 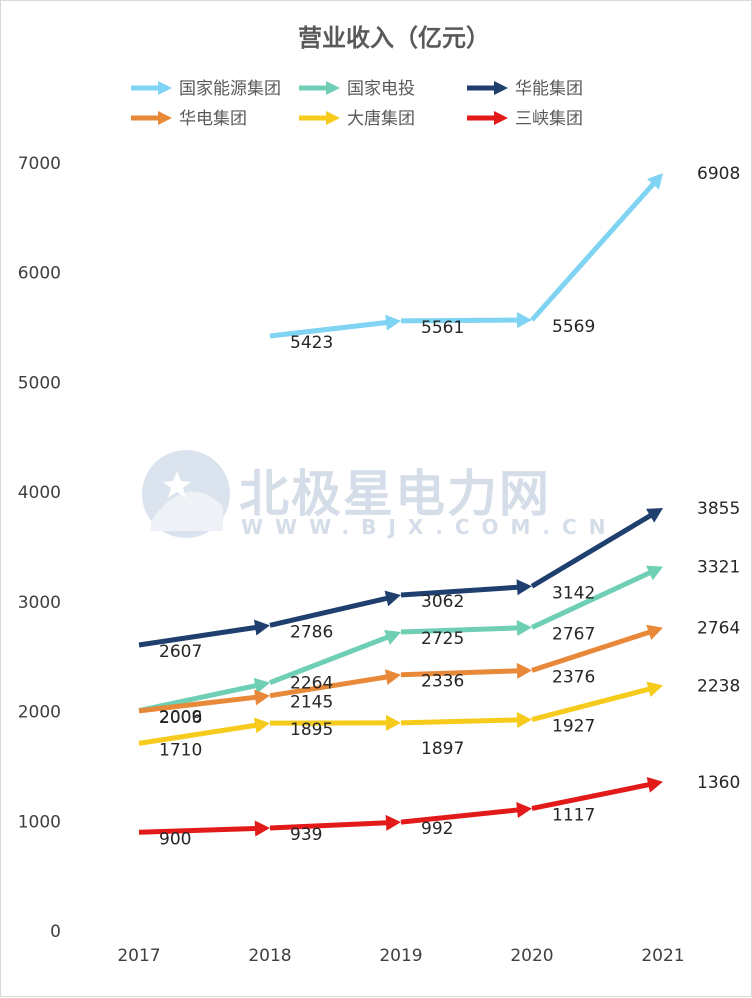 I want to click on data-label: 992, so click(x=437, y=829).